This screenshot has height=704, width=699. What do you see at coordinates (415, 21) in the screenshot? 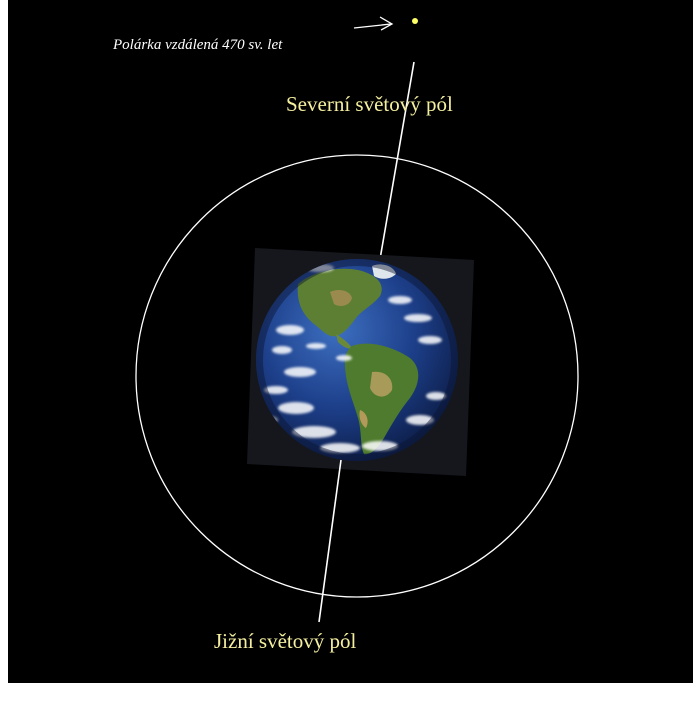
I see `polaris-star-icon` at bounding box center [415, 21].